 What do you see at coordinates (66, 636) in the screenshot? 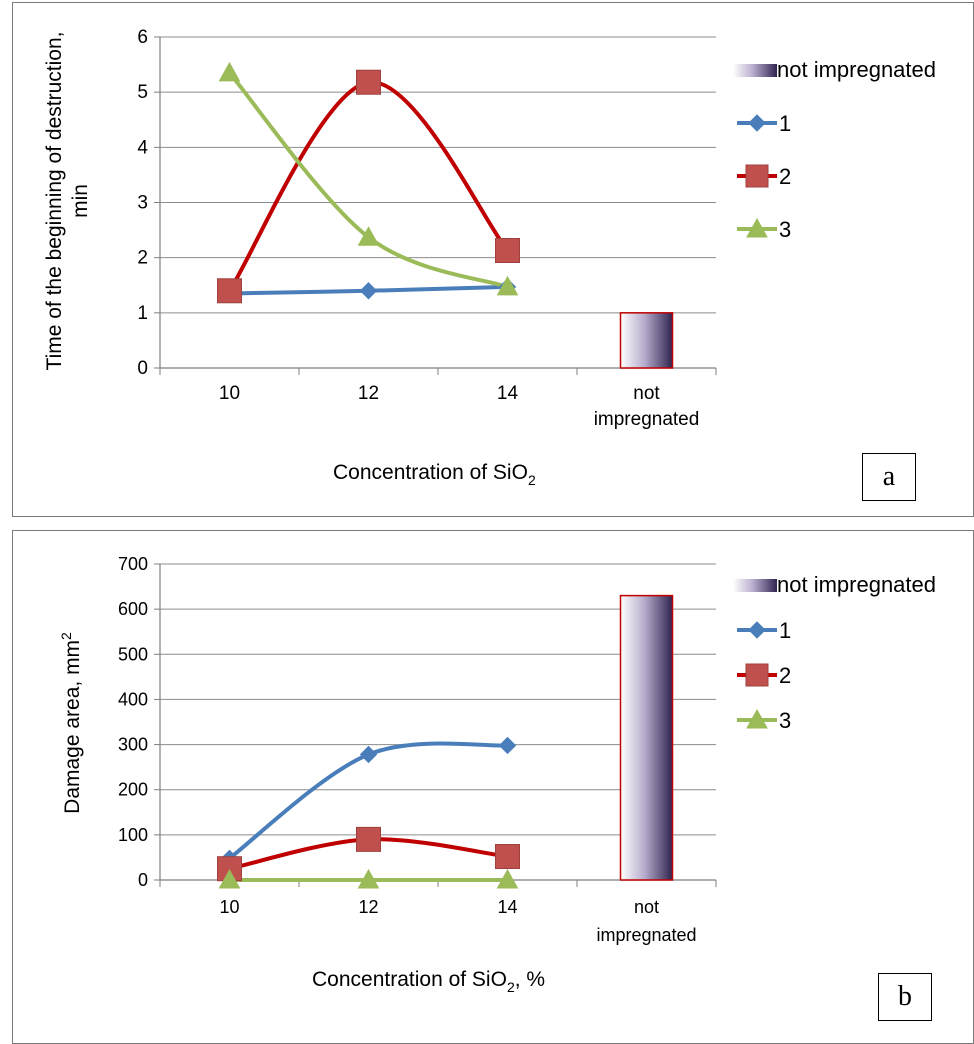
I see `y-axis-title-sup: 2` at bounding box center [66, 636].